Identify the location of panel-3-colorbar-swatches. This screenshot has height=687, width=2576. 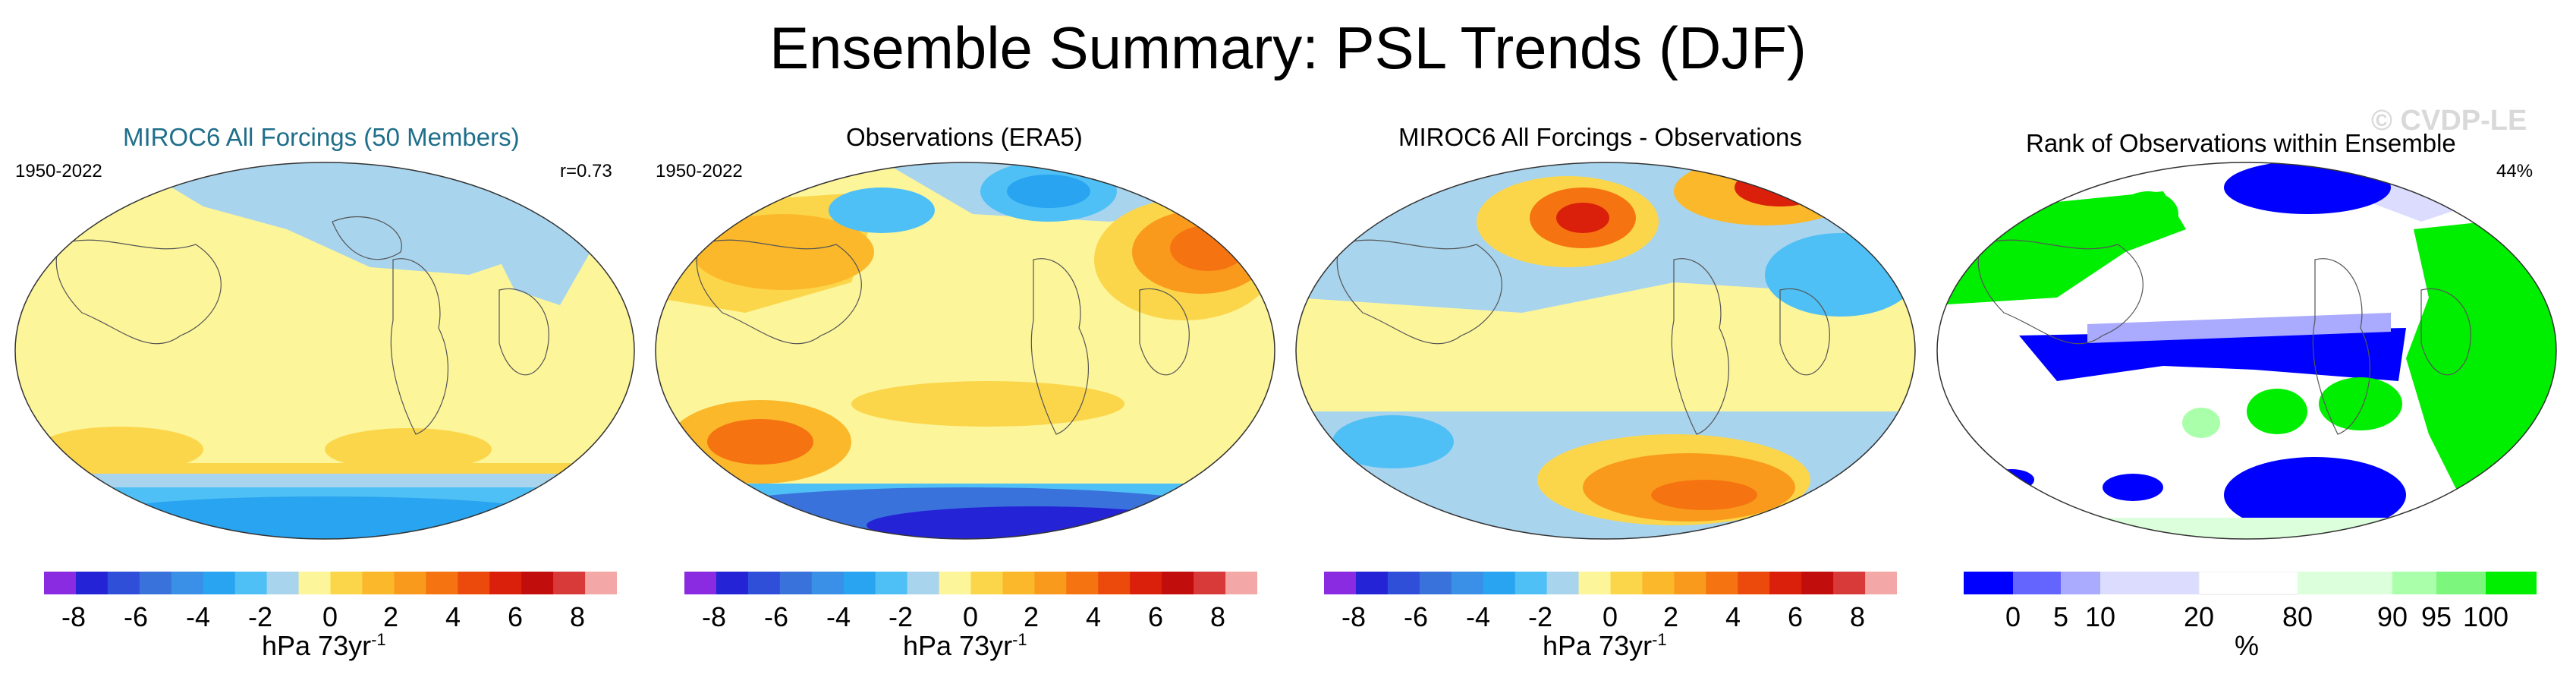
(1610, 583).